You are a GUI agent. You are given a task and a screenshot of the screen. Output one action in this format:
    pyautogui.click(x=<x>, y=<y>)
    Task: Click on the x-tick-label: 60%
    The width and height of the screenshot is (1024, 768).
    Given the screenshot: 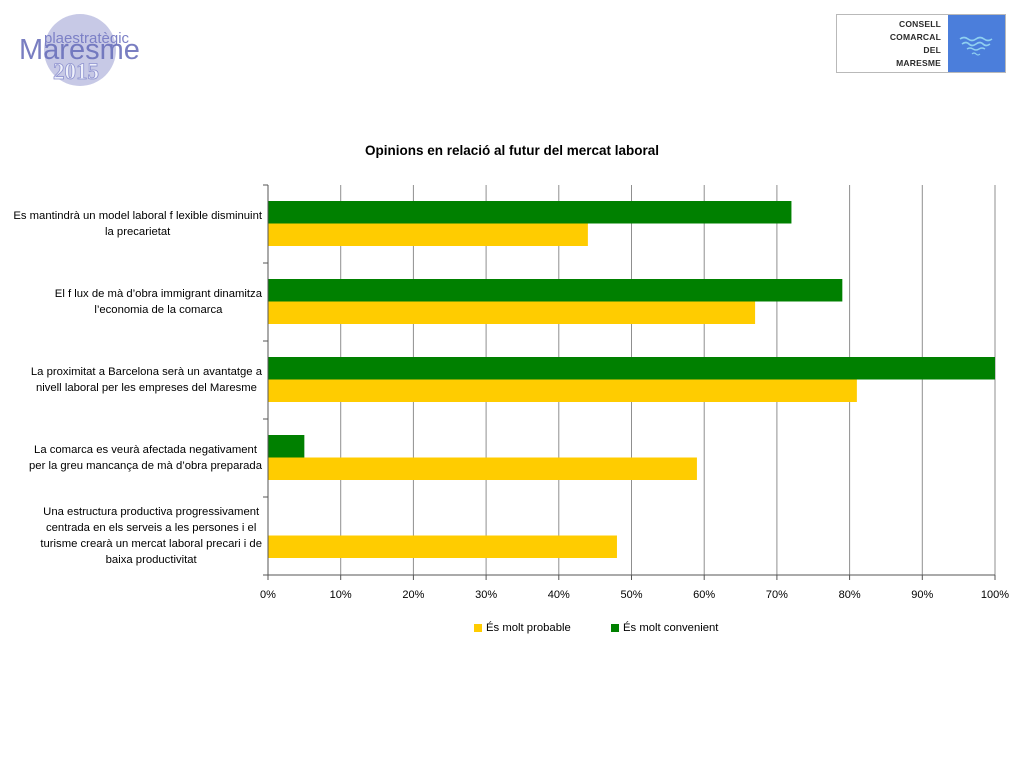 What is the action you would take?
    pyautogui.click(x=704, y=595)
    